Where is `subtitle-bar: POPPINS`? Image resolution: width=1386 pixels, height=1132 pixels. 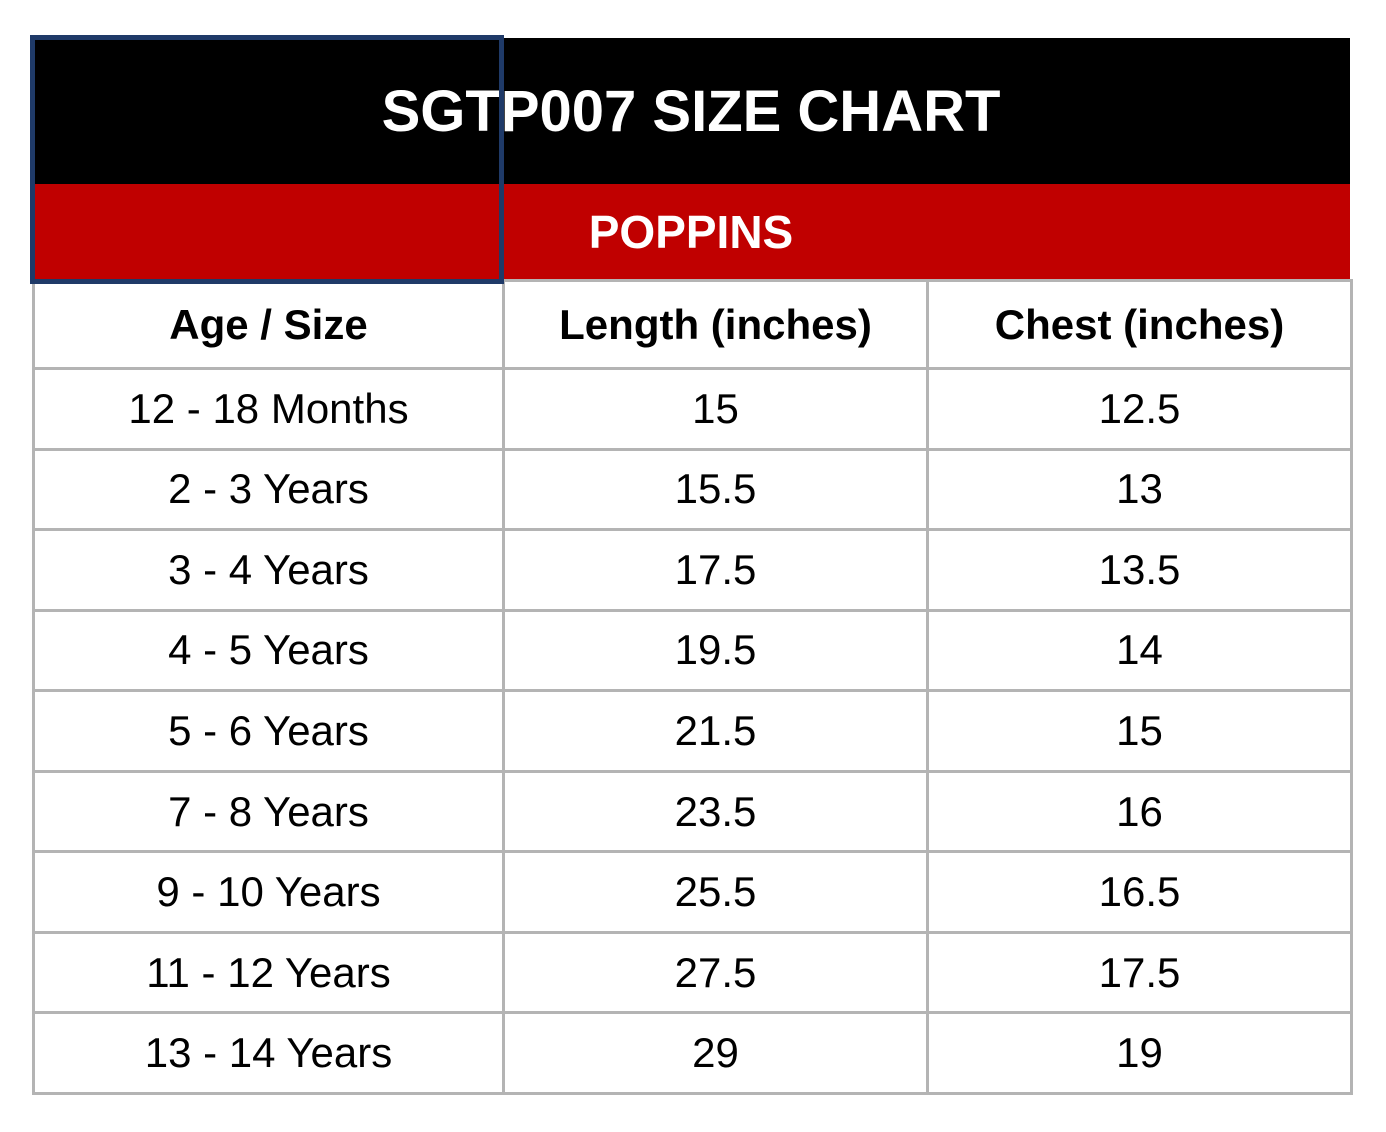
subtitle-bar: POPPINS is located at coordinates (691, 231).